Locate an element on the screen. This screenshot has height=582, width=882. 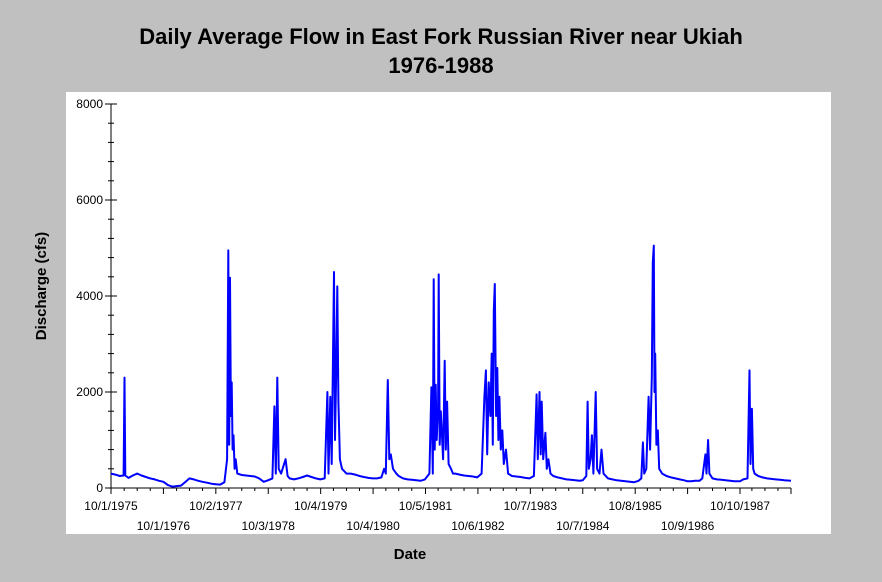
y-tick-label: 4000 is located at coordinates (89, 296).